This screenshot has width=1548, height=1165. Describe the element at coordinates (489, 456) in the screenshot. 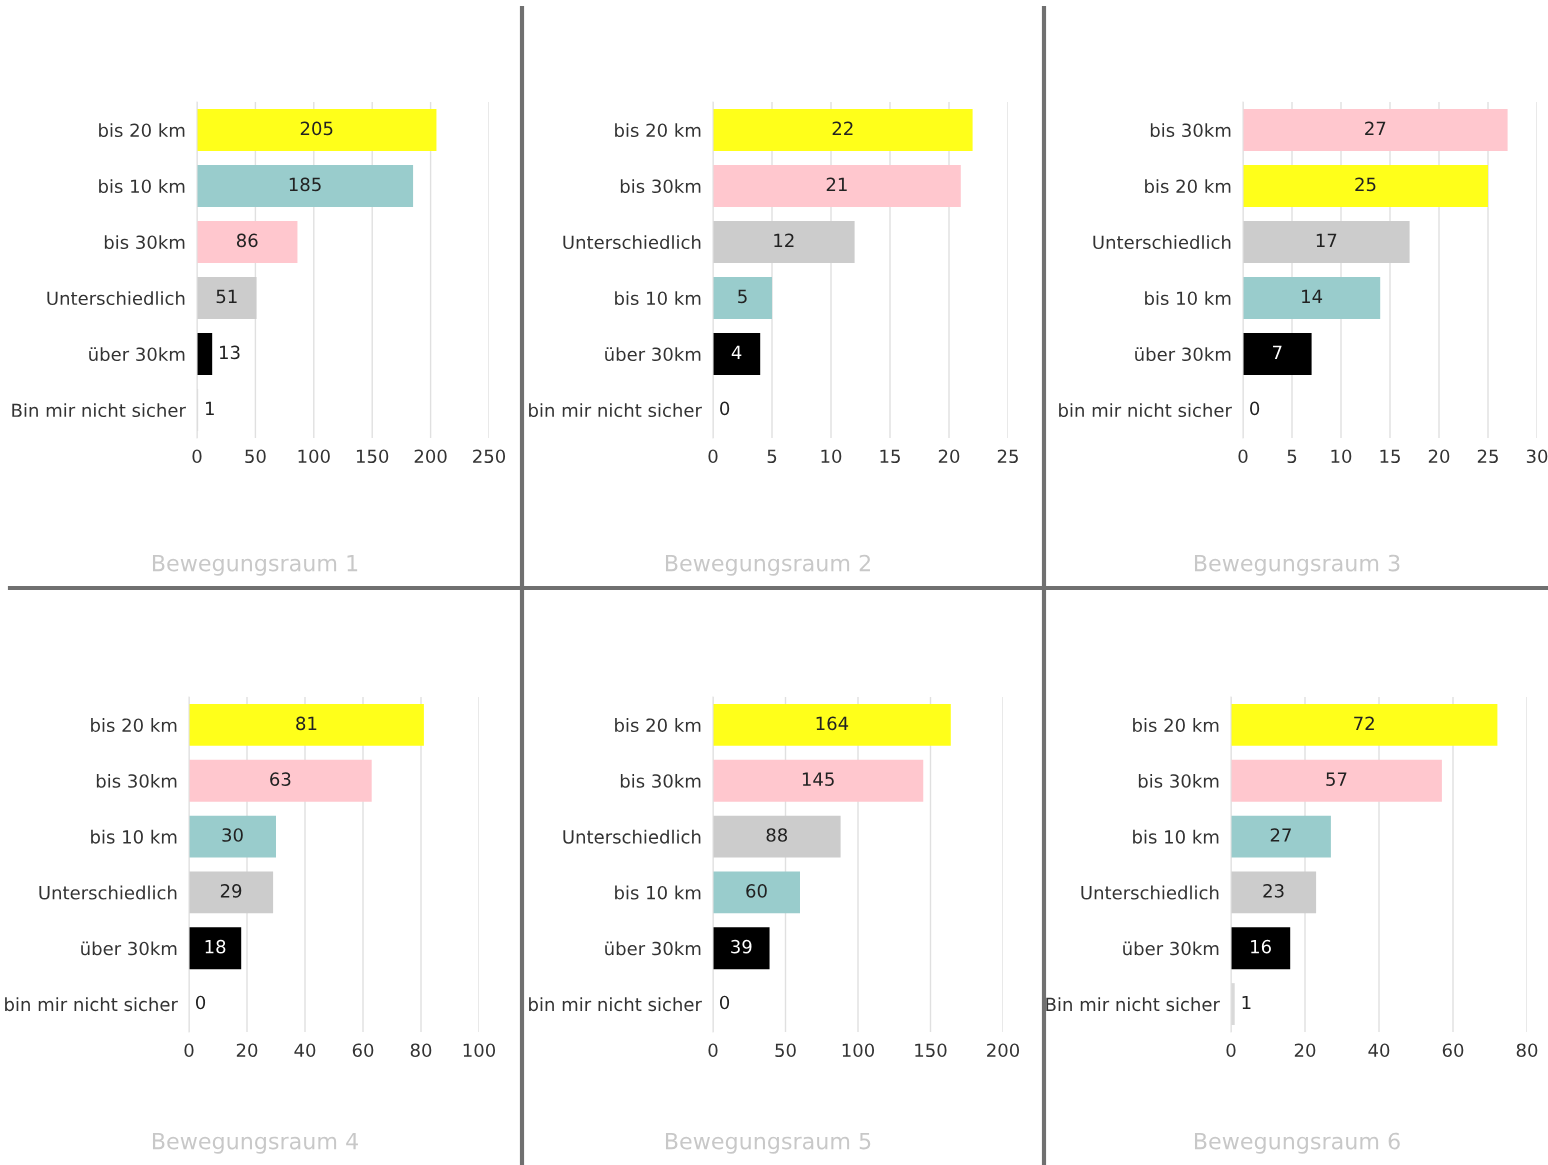

I see `x-tick-label: 250` at that location.